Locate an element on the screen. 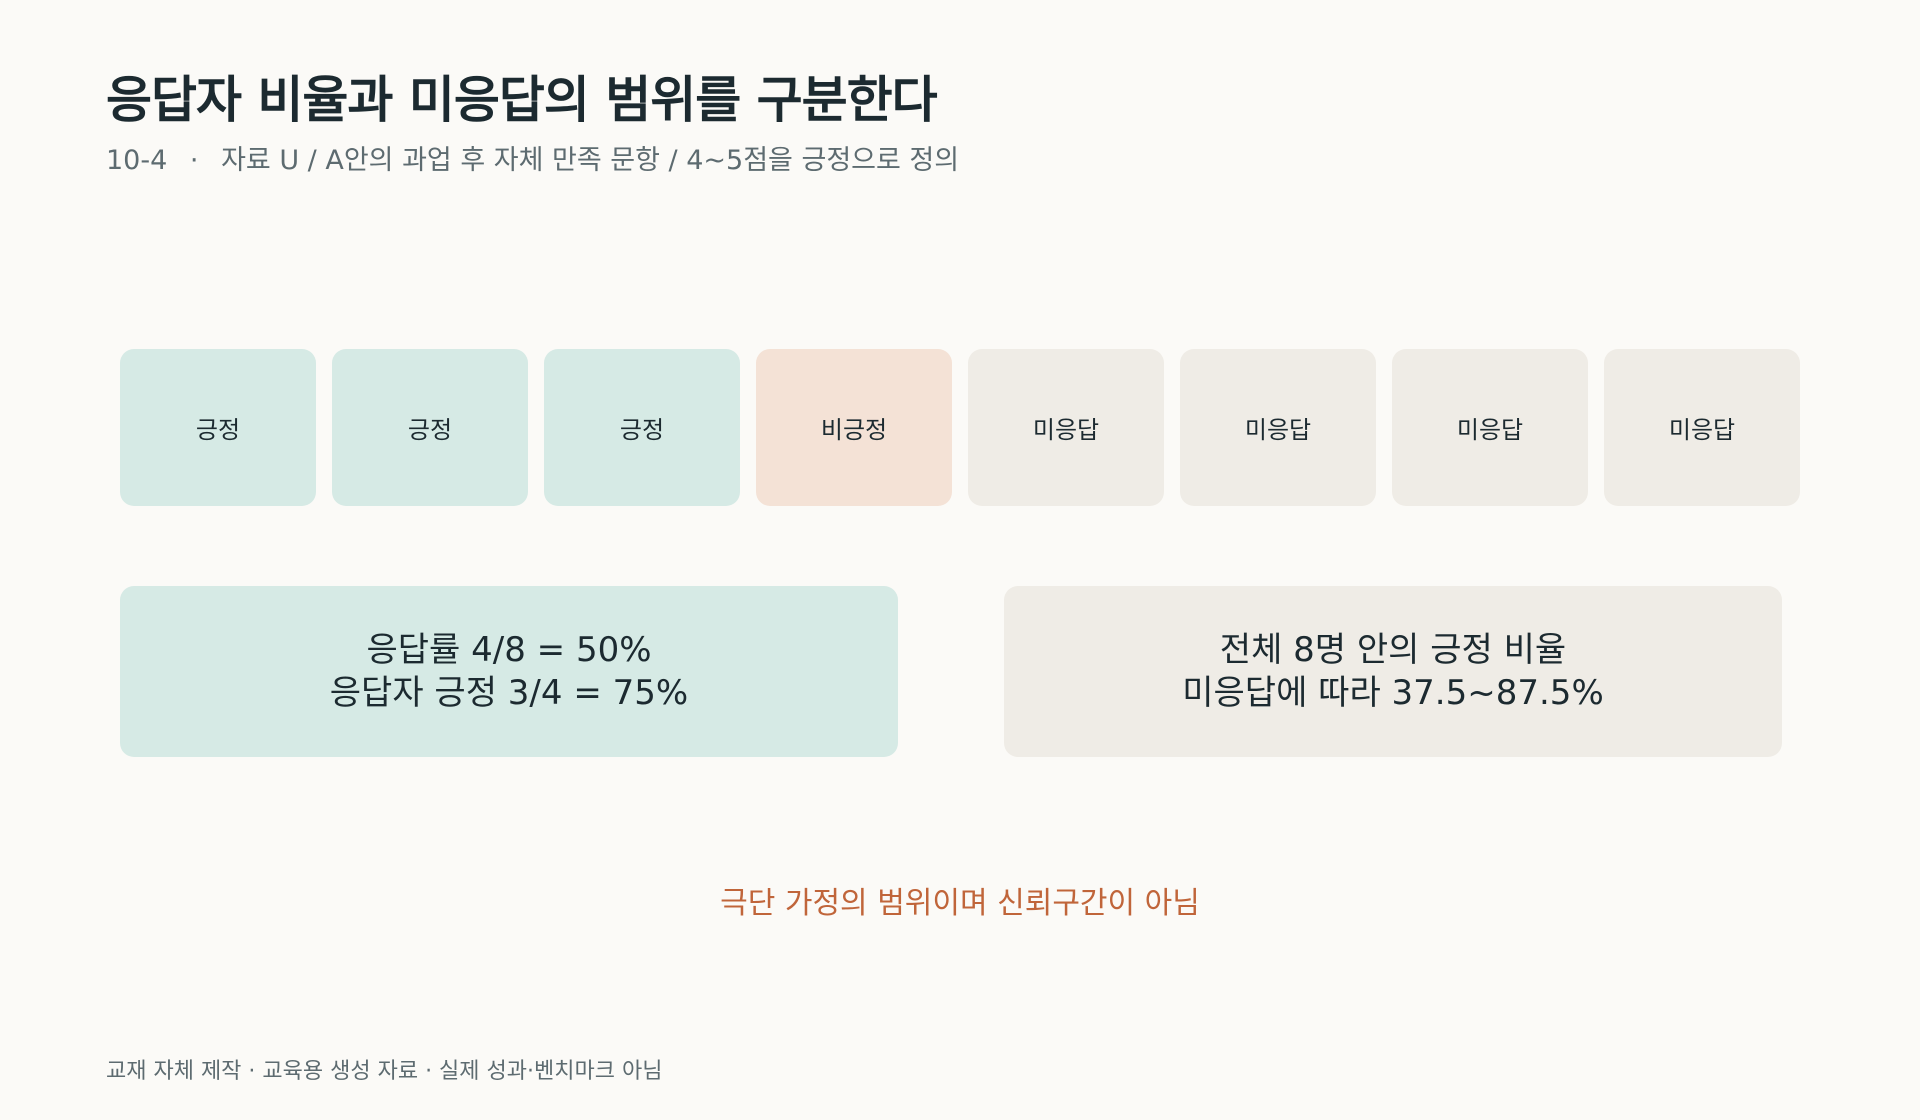 This screenshot has width=1920, height=1120. caveat-note: 극단 가정의 범위이며 신뢰구간이 아님 is located at coordinates (960, 903).